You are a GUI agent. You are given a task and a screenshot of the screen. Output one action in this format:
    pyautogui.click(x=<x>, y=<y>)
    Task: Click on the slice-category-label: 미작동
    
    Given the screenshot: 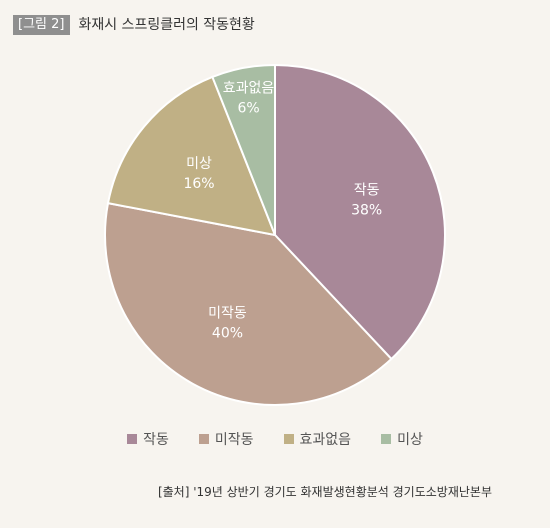 What is the action you would take?
    pyautogui.click(x=227, y=313)
    